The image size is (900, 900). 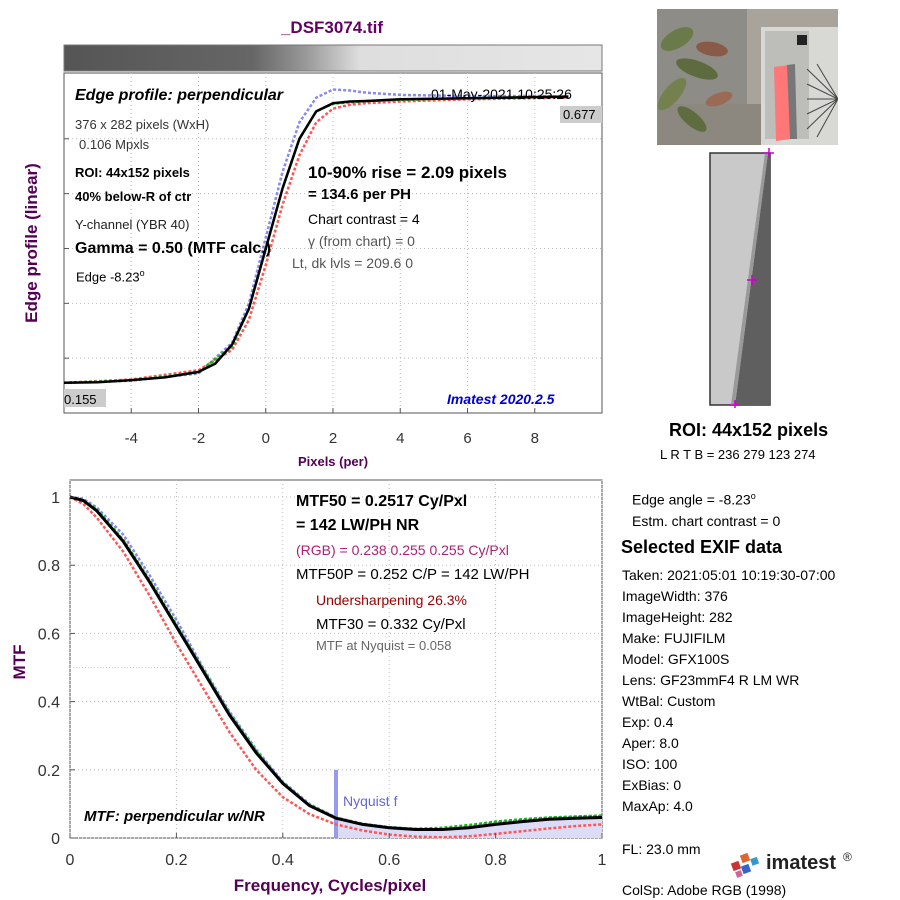 What do you see at coordinates (706, 521) in the screenshot?
I see `chart-contrast-info: Estm. chart contrast = 0` at bounding box center [706, 521].